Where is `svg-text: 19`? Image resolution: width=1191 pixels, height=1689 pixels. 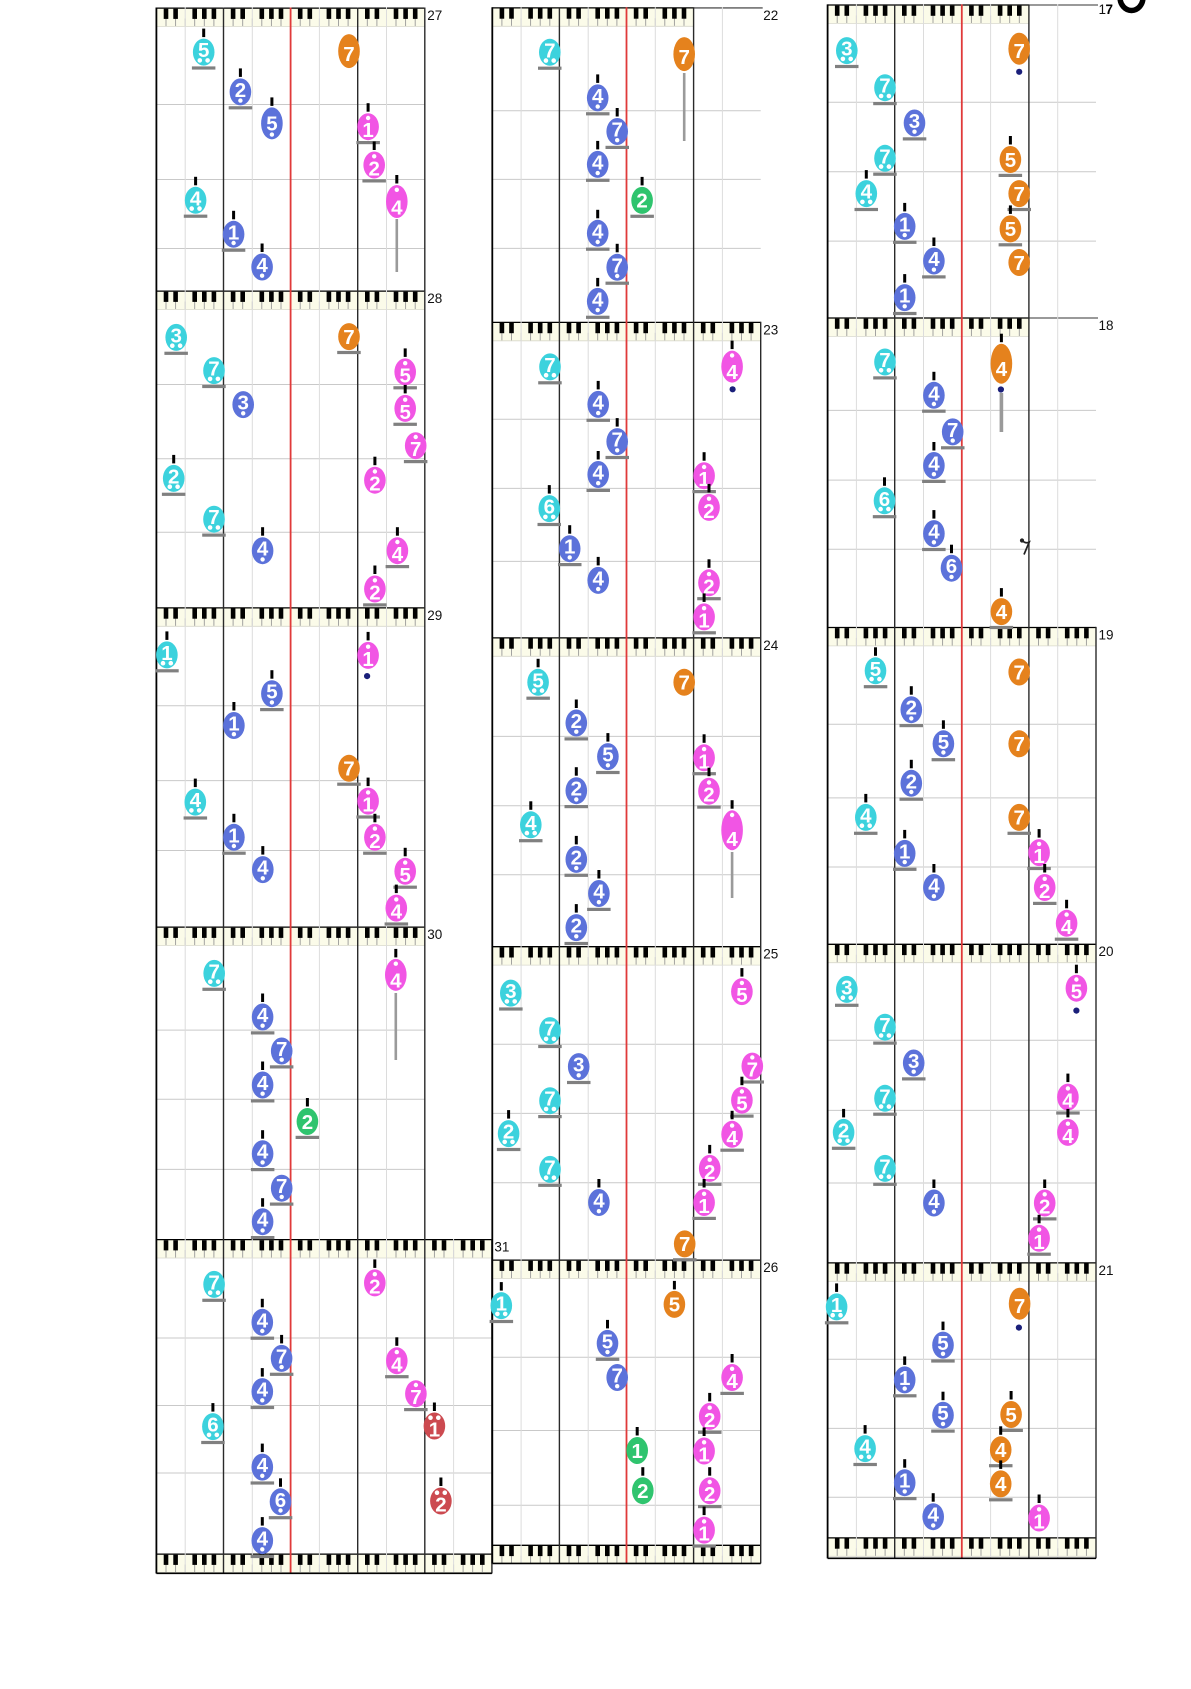 svg-text: 19 is located at coordinates (1106, 634).